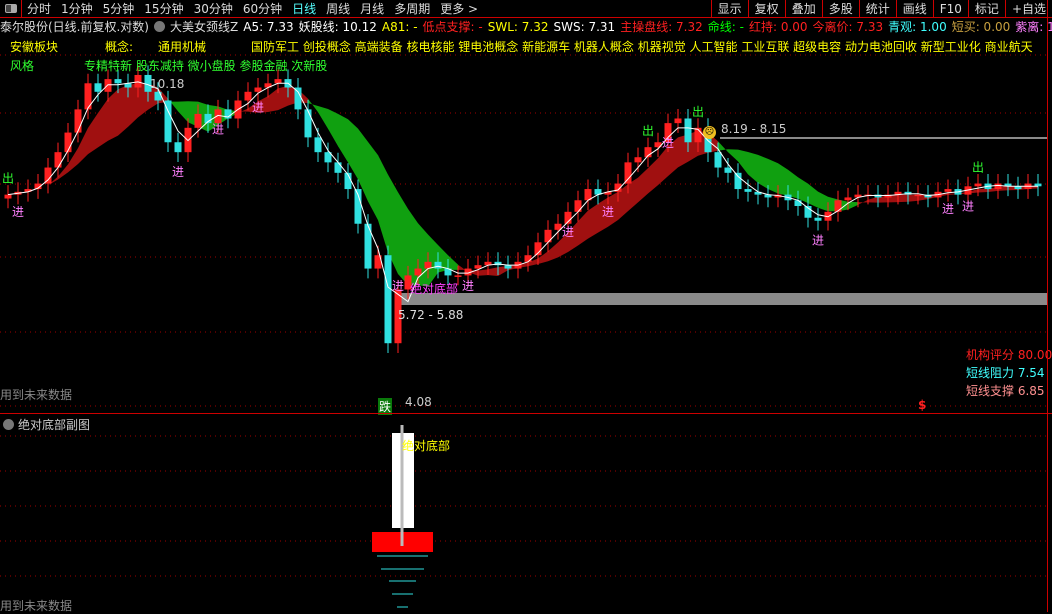 This screenshot has width=1052, height=614. What do you see at coordinates (11, 9) in the screenshot?
I see `panel-toggle-button` at bounding box center [11, 9].